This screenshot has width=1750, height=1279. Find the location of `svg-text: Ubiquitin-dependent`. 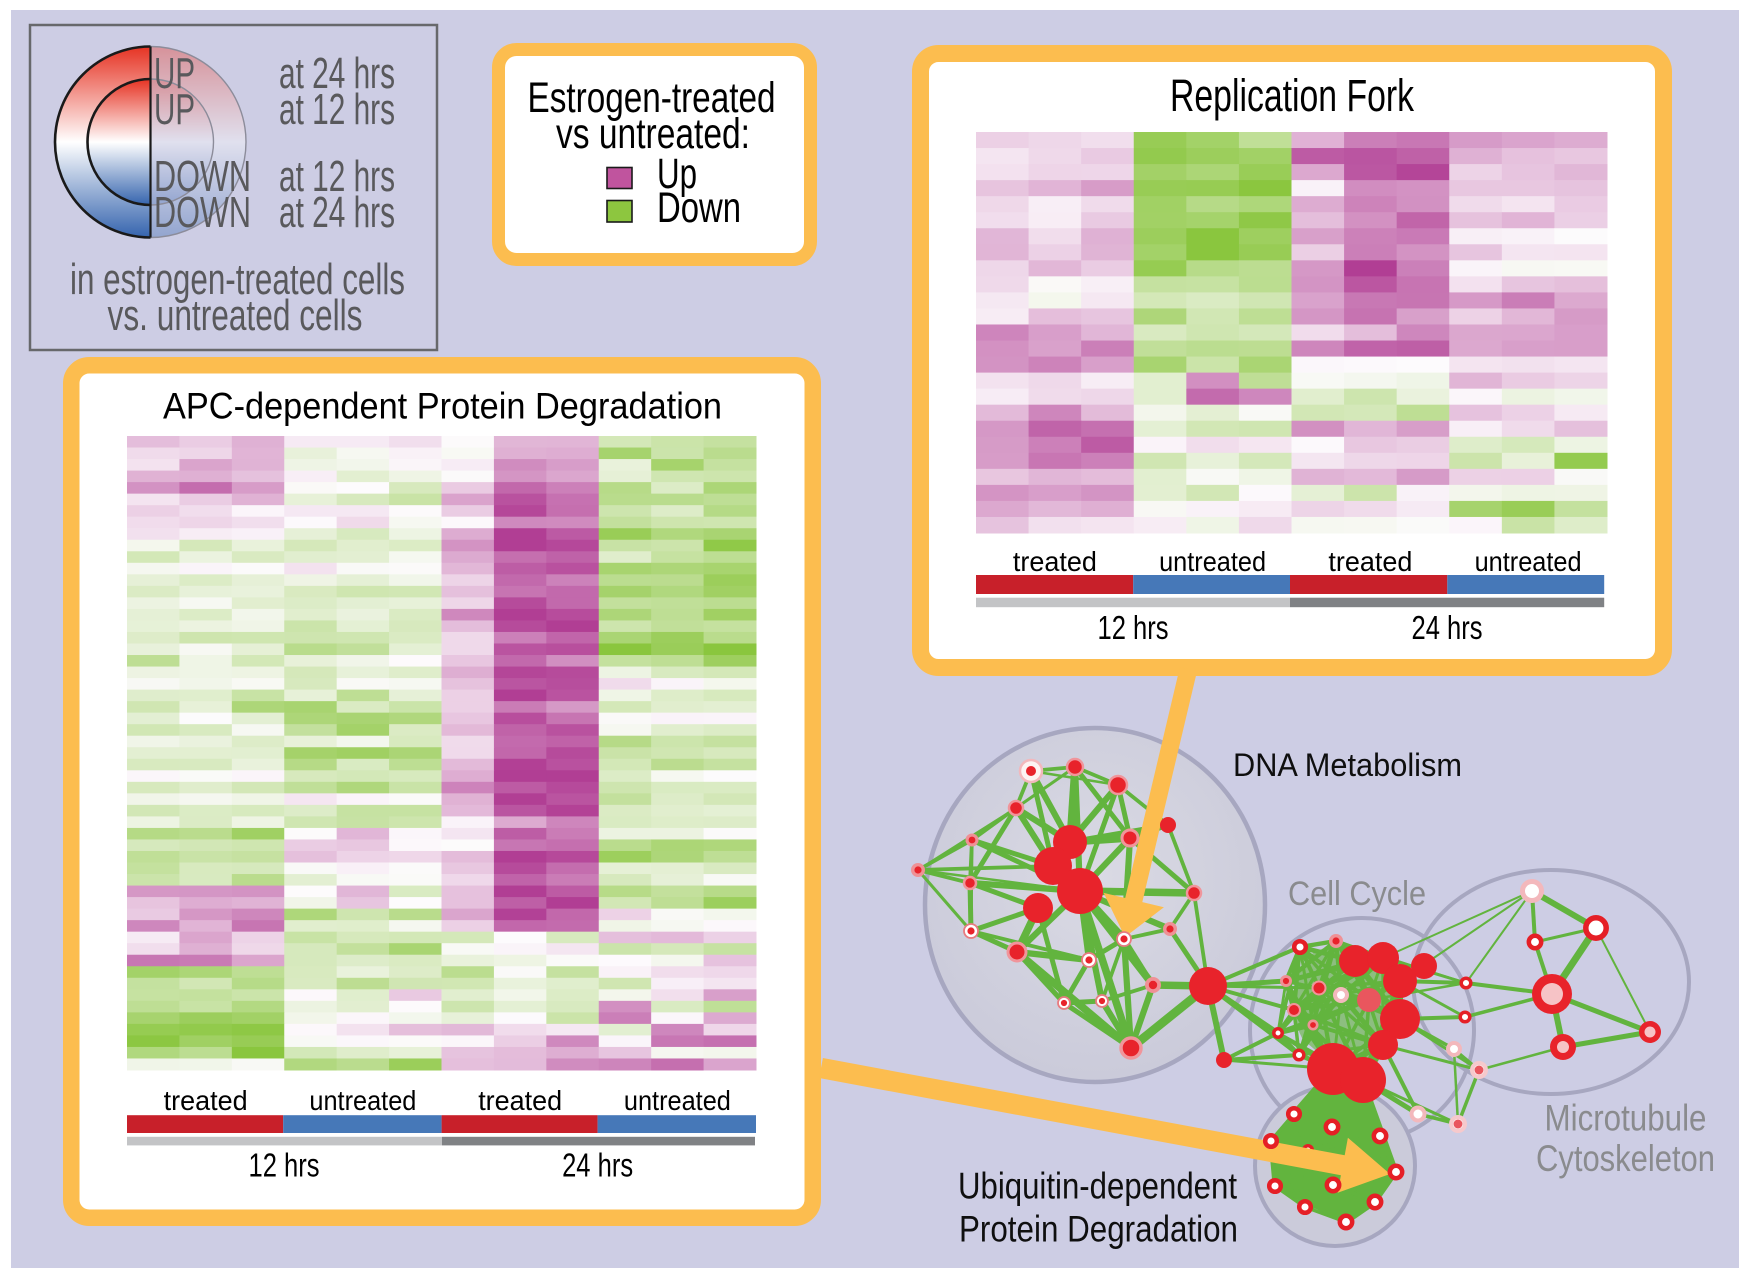

svg-text: Ubiquitin-dependent is located at coordinates (1098, 1186).